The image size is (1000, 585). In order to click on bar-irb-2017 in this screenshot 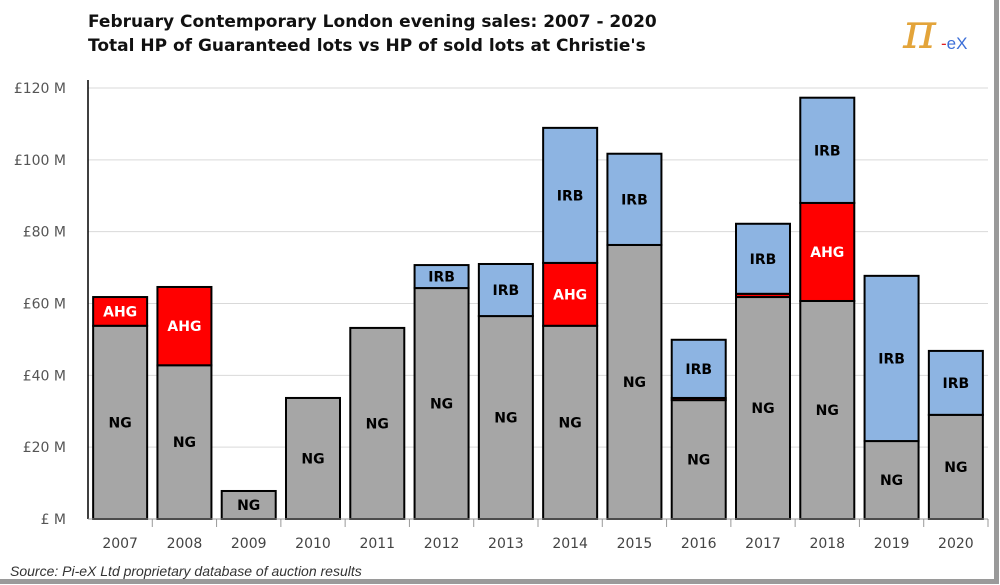, I will do `click(763, 258)`.